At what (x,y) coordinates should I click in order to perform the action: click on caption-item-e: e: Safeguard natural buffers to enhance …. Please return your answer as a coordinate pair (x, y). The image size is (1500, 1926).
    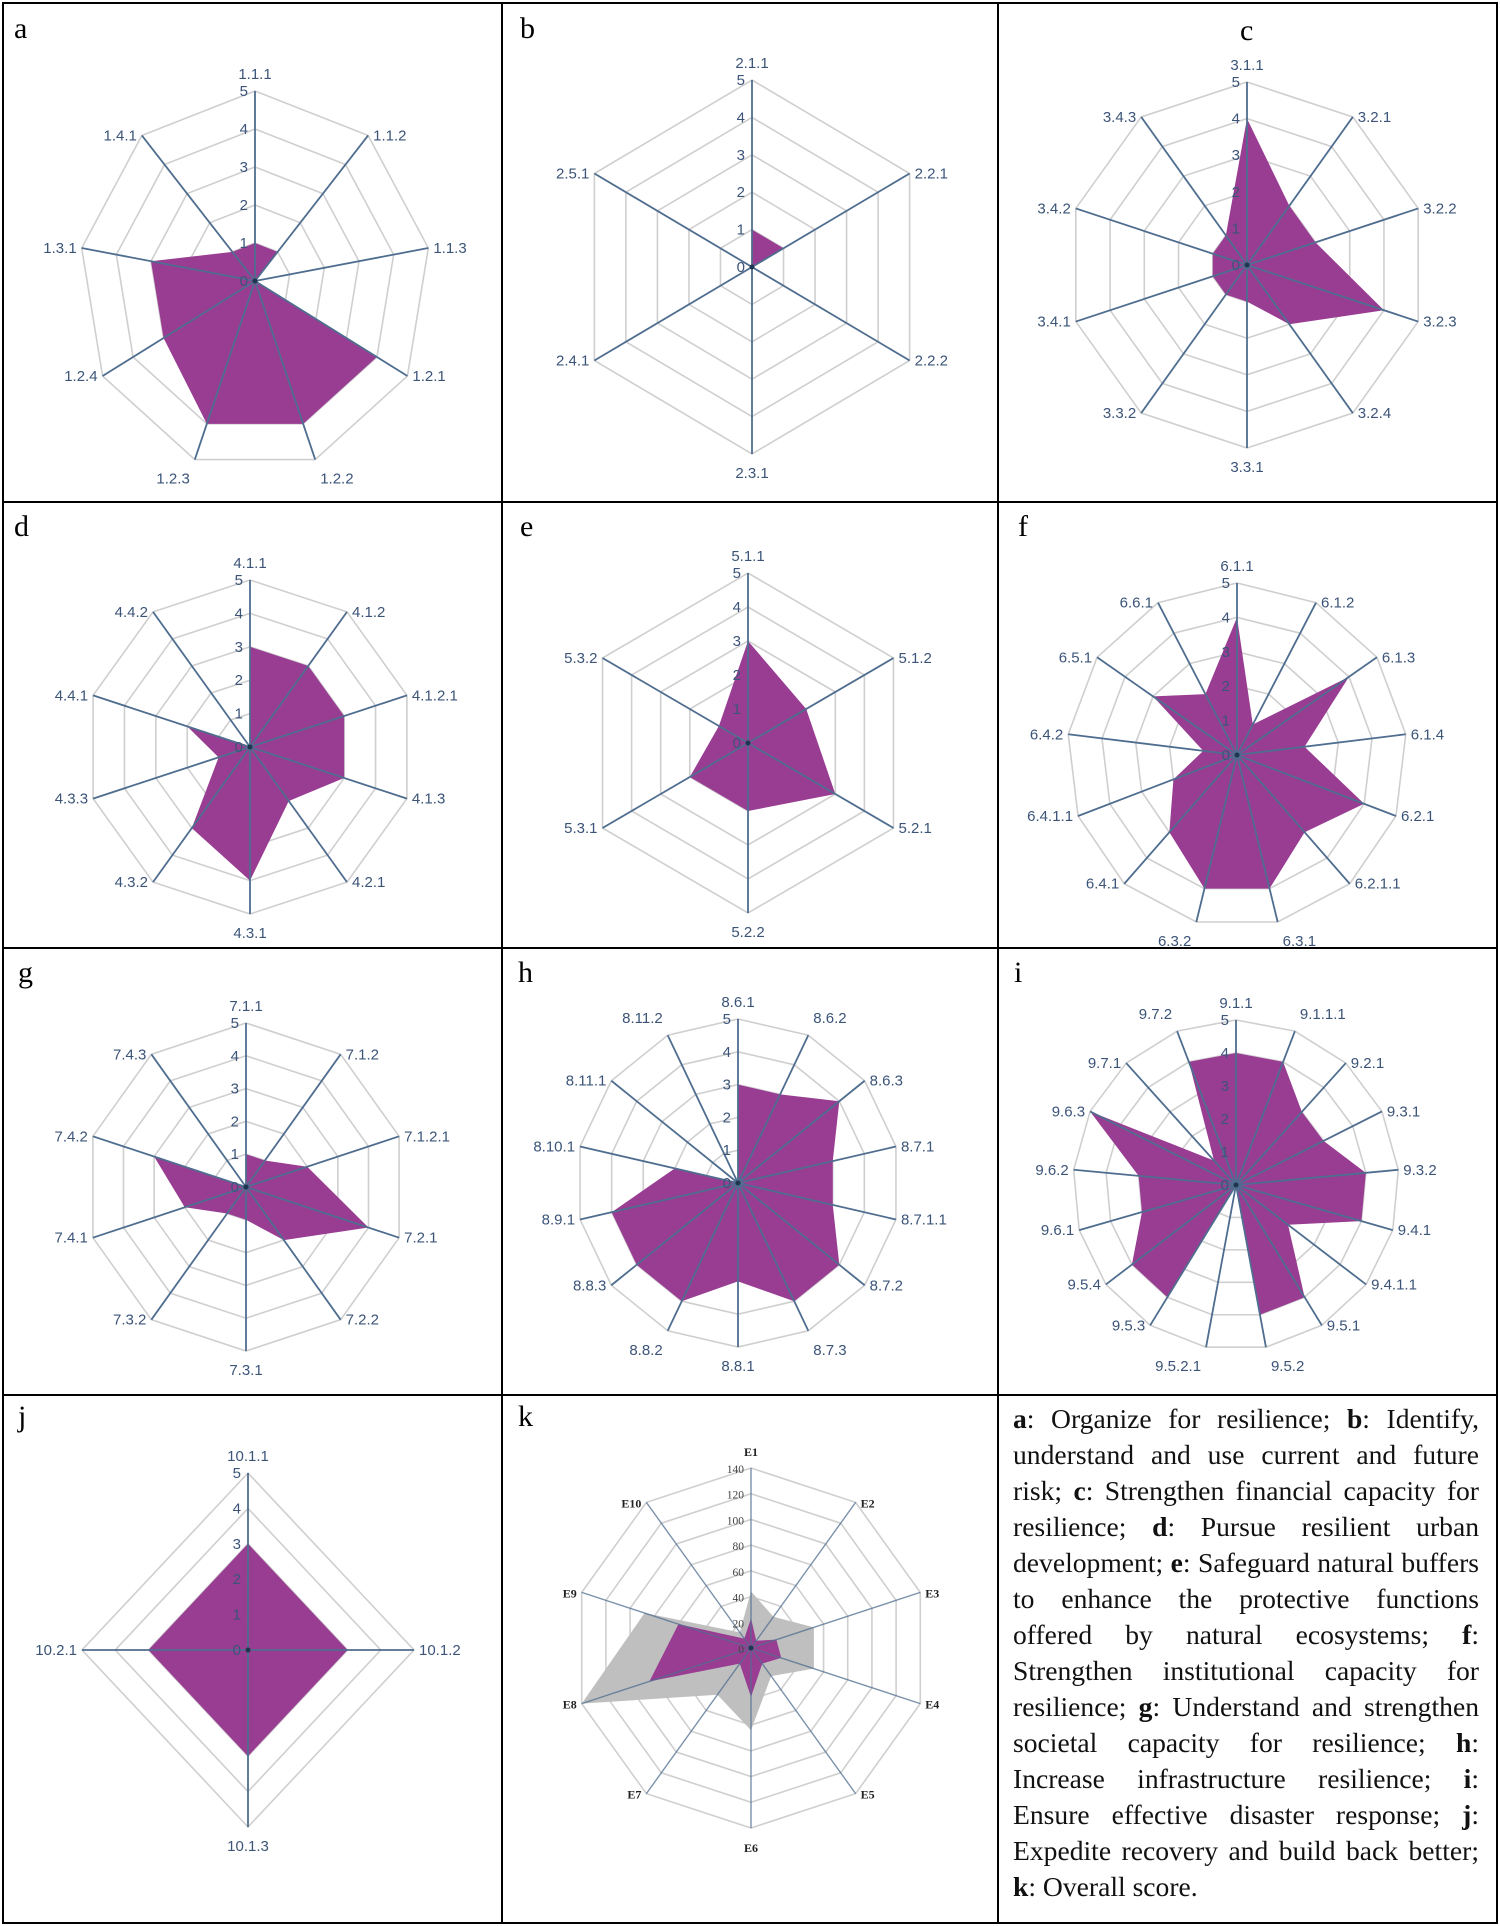
    Looking at the image, I should click on (1246, 1598).